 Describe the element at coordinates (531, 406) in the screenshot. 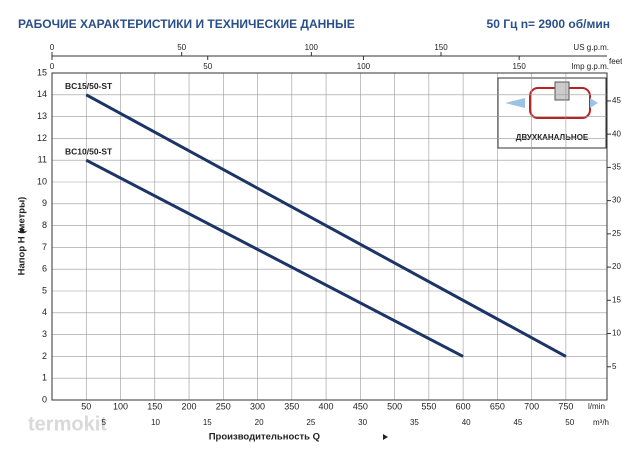

I see `x-tick-label: 700` at that location.